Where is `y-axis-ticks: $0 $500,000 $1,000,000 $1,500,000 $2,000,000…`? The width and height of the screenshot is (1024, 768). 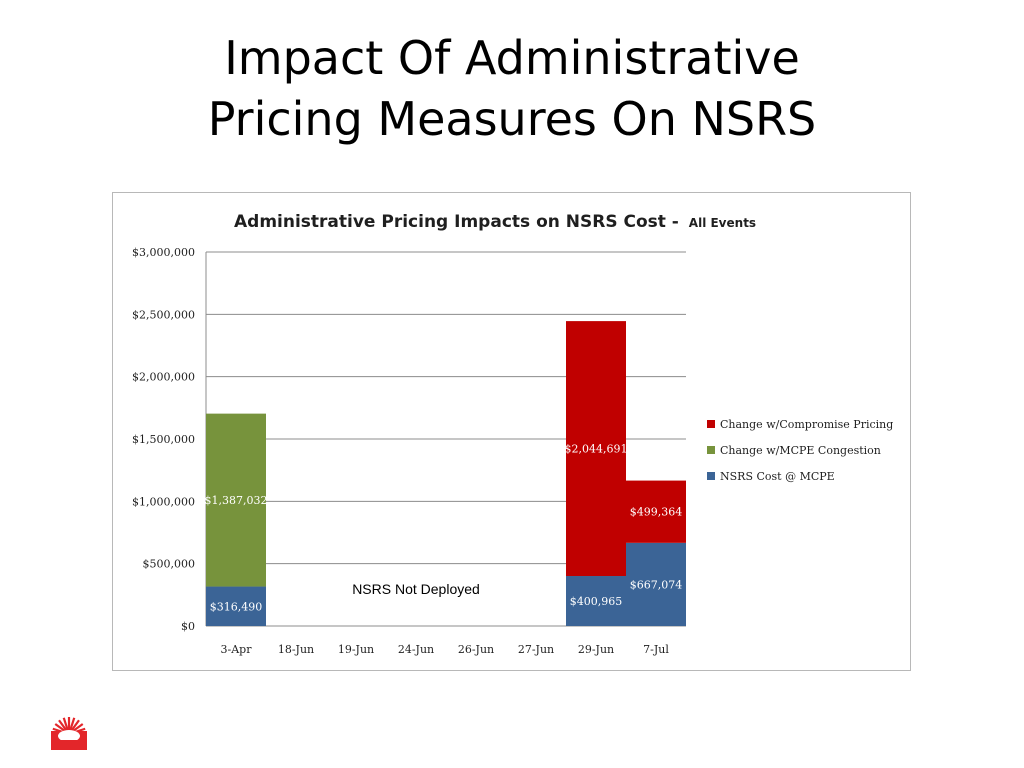
y-axis-ticks: $0 $500,000 $1,000,000 $1,500,000 $2,000,000… is located at coordinates (163, 439).